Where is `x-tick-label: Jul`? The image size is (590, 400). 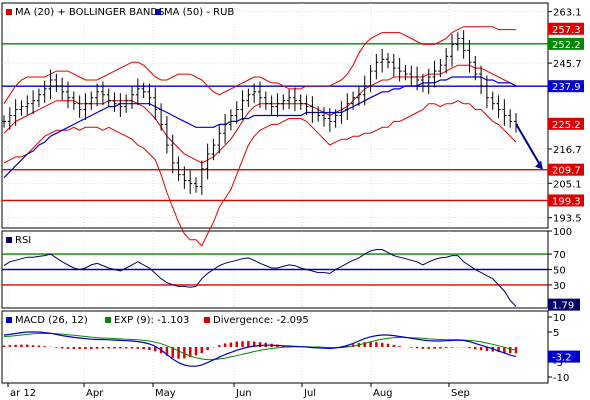
x-tick-label: Jul is located at coordinates (309, 393).